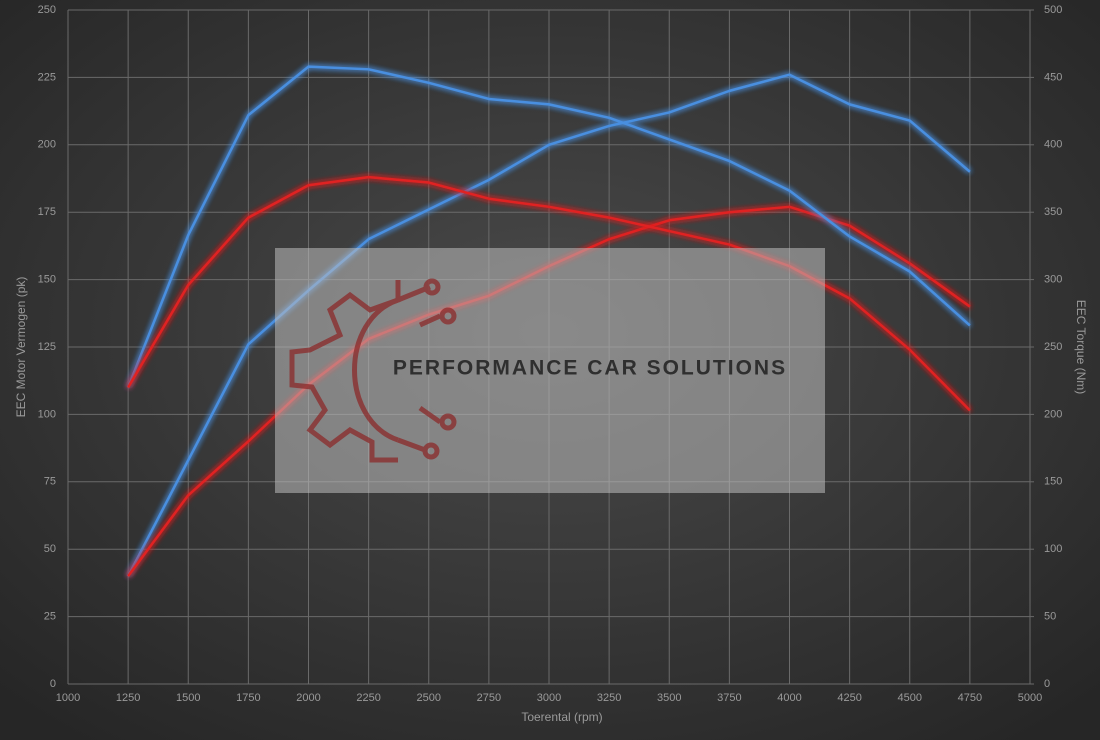 The width and height of the screenshot is (1100, 740). I want to click on x-tick-label: 2500, so click(429, 698).